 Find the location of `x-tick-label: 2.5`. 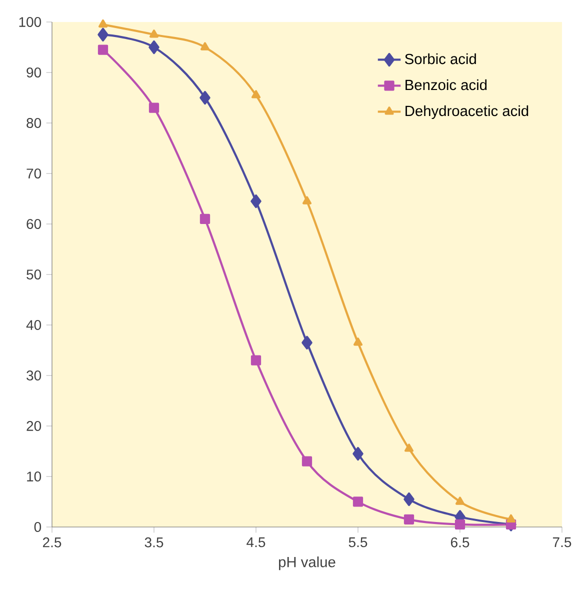

x-tick-label: 2.5 is located at coordinates (52, 542).